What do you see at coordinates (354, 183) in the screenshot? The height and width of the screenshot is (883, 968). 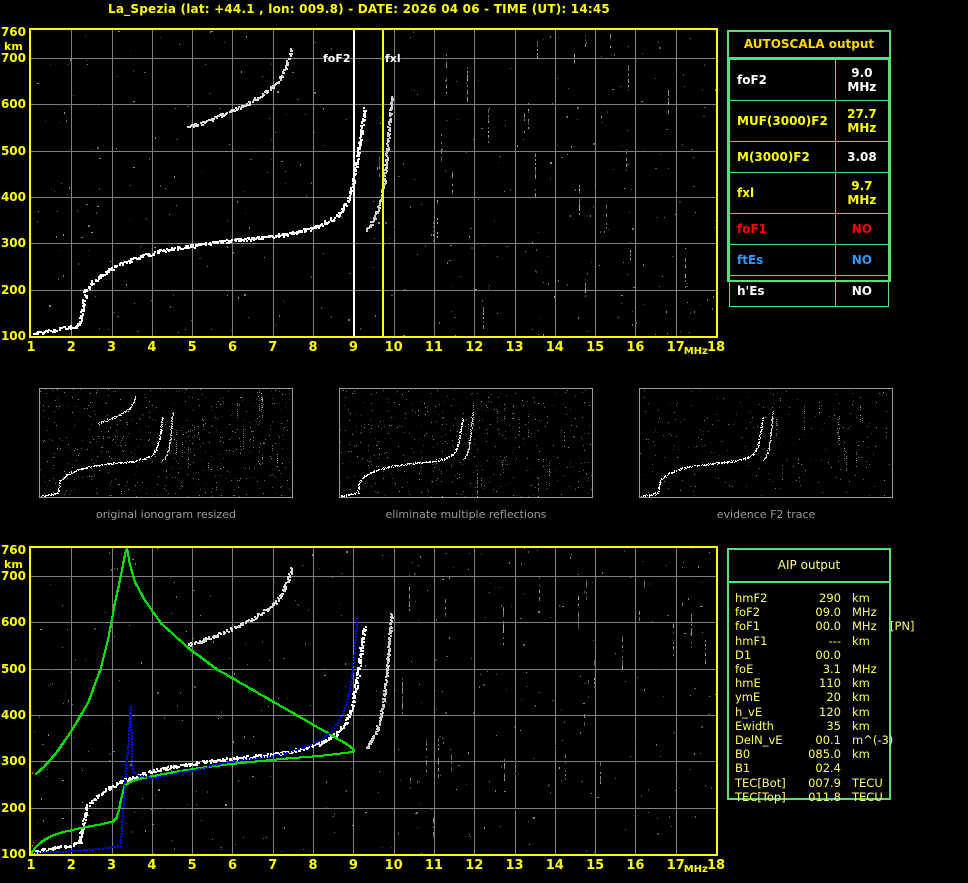 I see `frequency-marker-fof2` at bounding box center [354, 183].